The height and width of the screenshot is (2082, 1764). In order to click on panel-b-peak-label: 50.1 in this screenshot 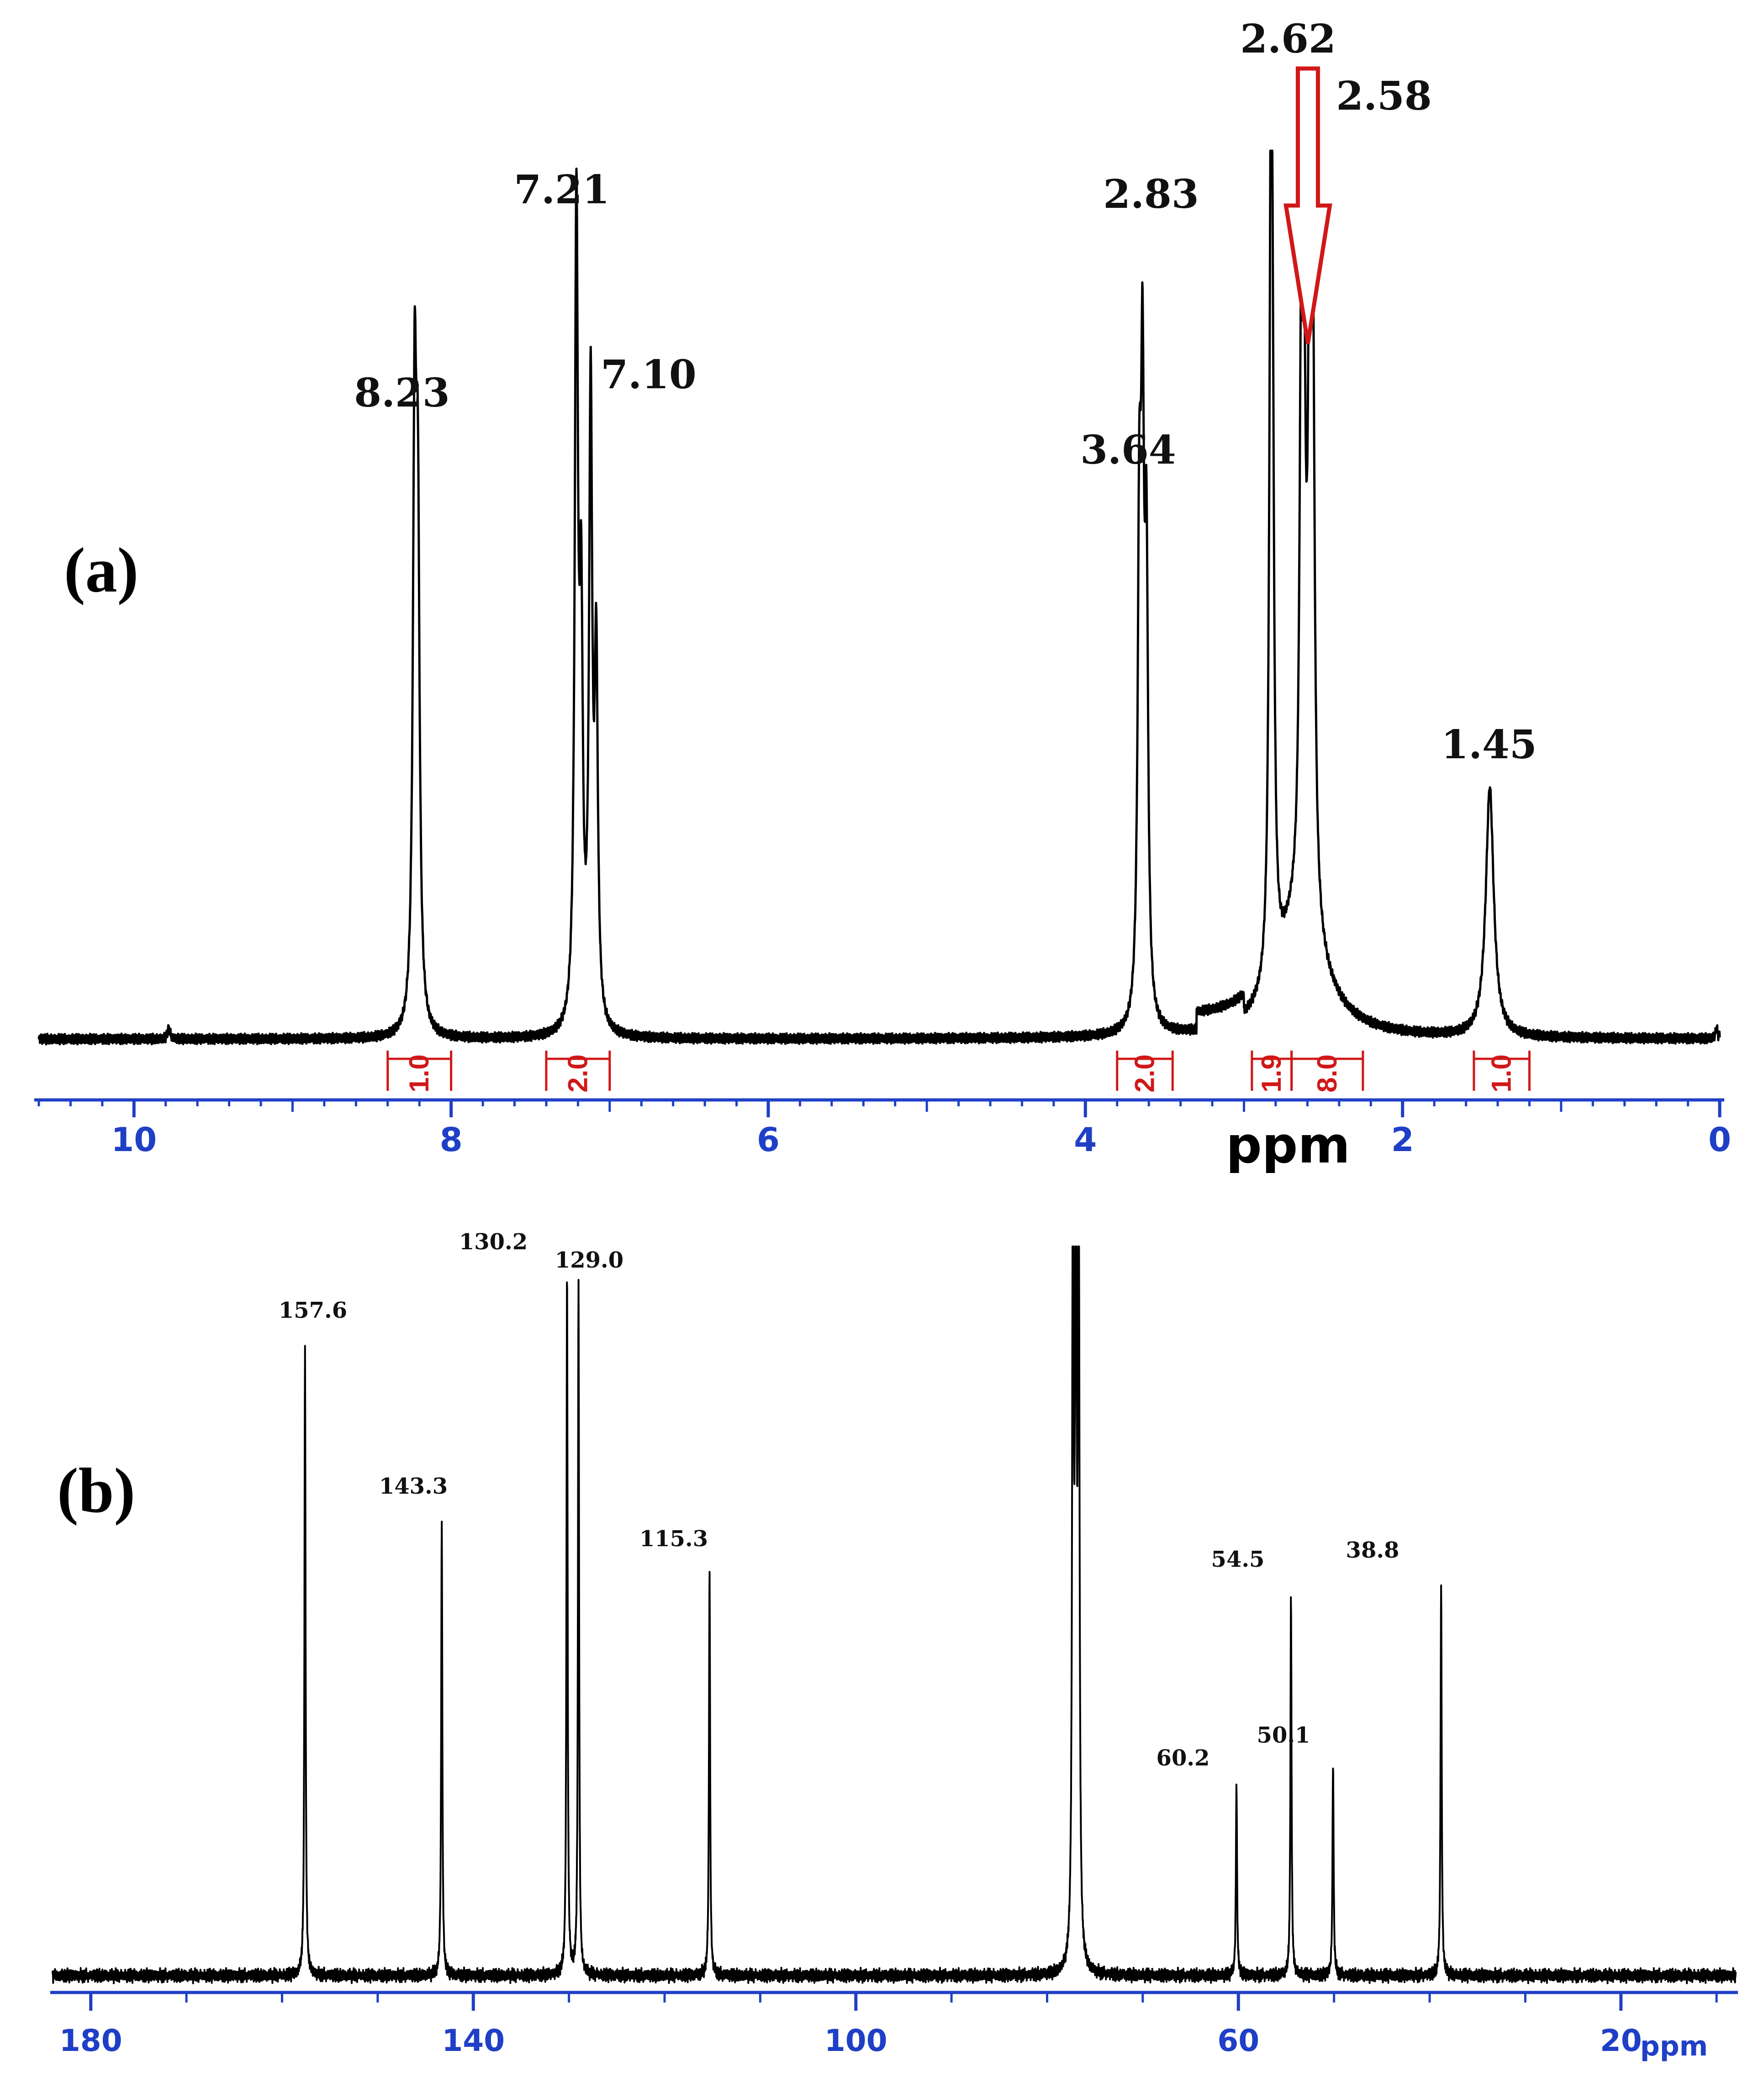, I will do `click(1283, 1735)`.